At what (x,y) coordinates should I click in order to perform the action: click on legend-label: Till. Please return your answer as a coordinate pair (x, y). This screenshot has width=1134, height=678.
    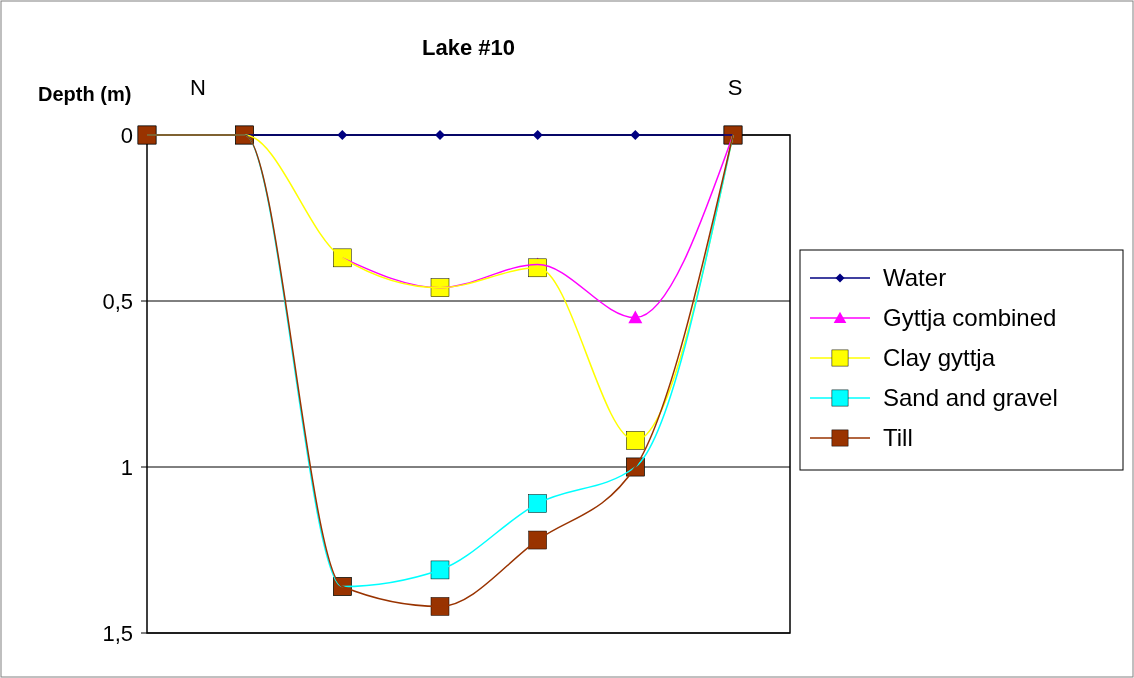
    Looking at the image, I should click on (898, 438).